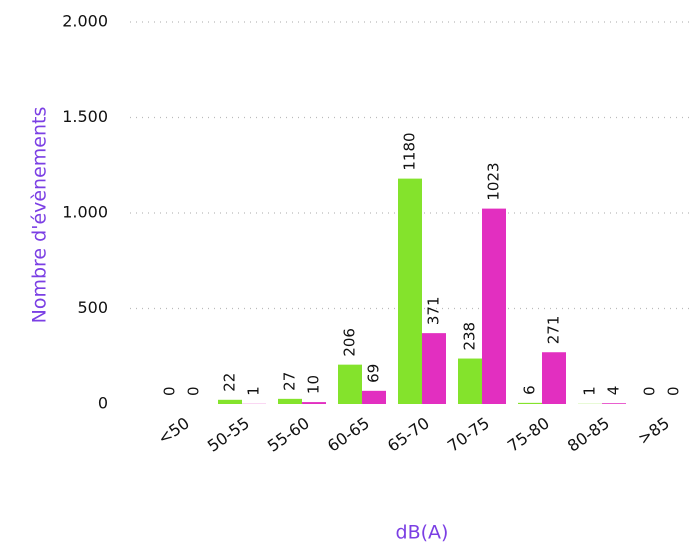 This screenshot has height=547, width=694. I want to click on x-tick-label: 80-85, so click(588, 434).